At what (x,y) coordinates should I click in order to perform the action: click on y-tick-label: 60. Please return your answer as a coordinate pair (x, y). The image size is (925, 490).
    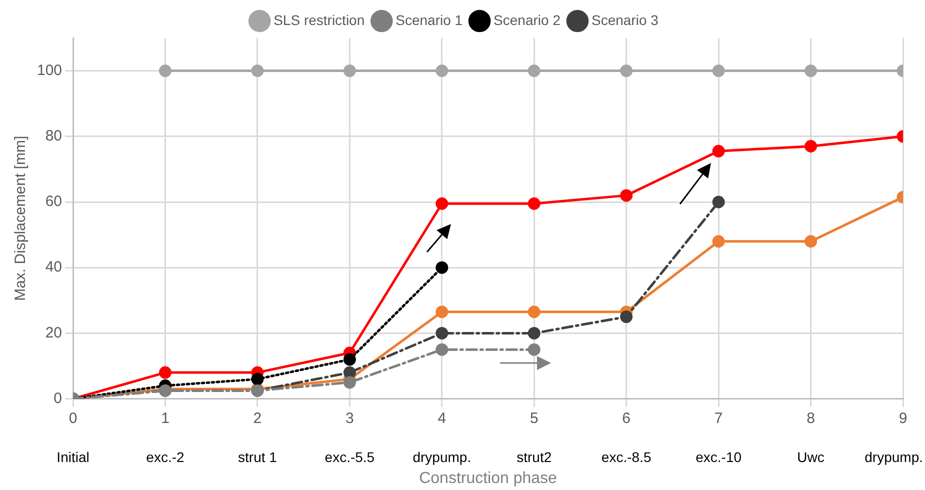
    Looking at the image, I should click on (53, 201).